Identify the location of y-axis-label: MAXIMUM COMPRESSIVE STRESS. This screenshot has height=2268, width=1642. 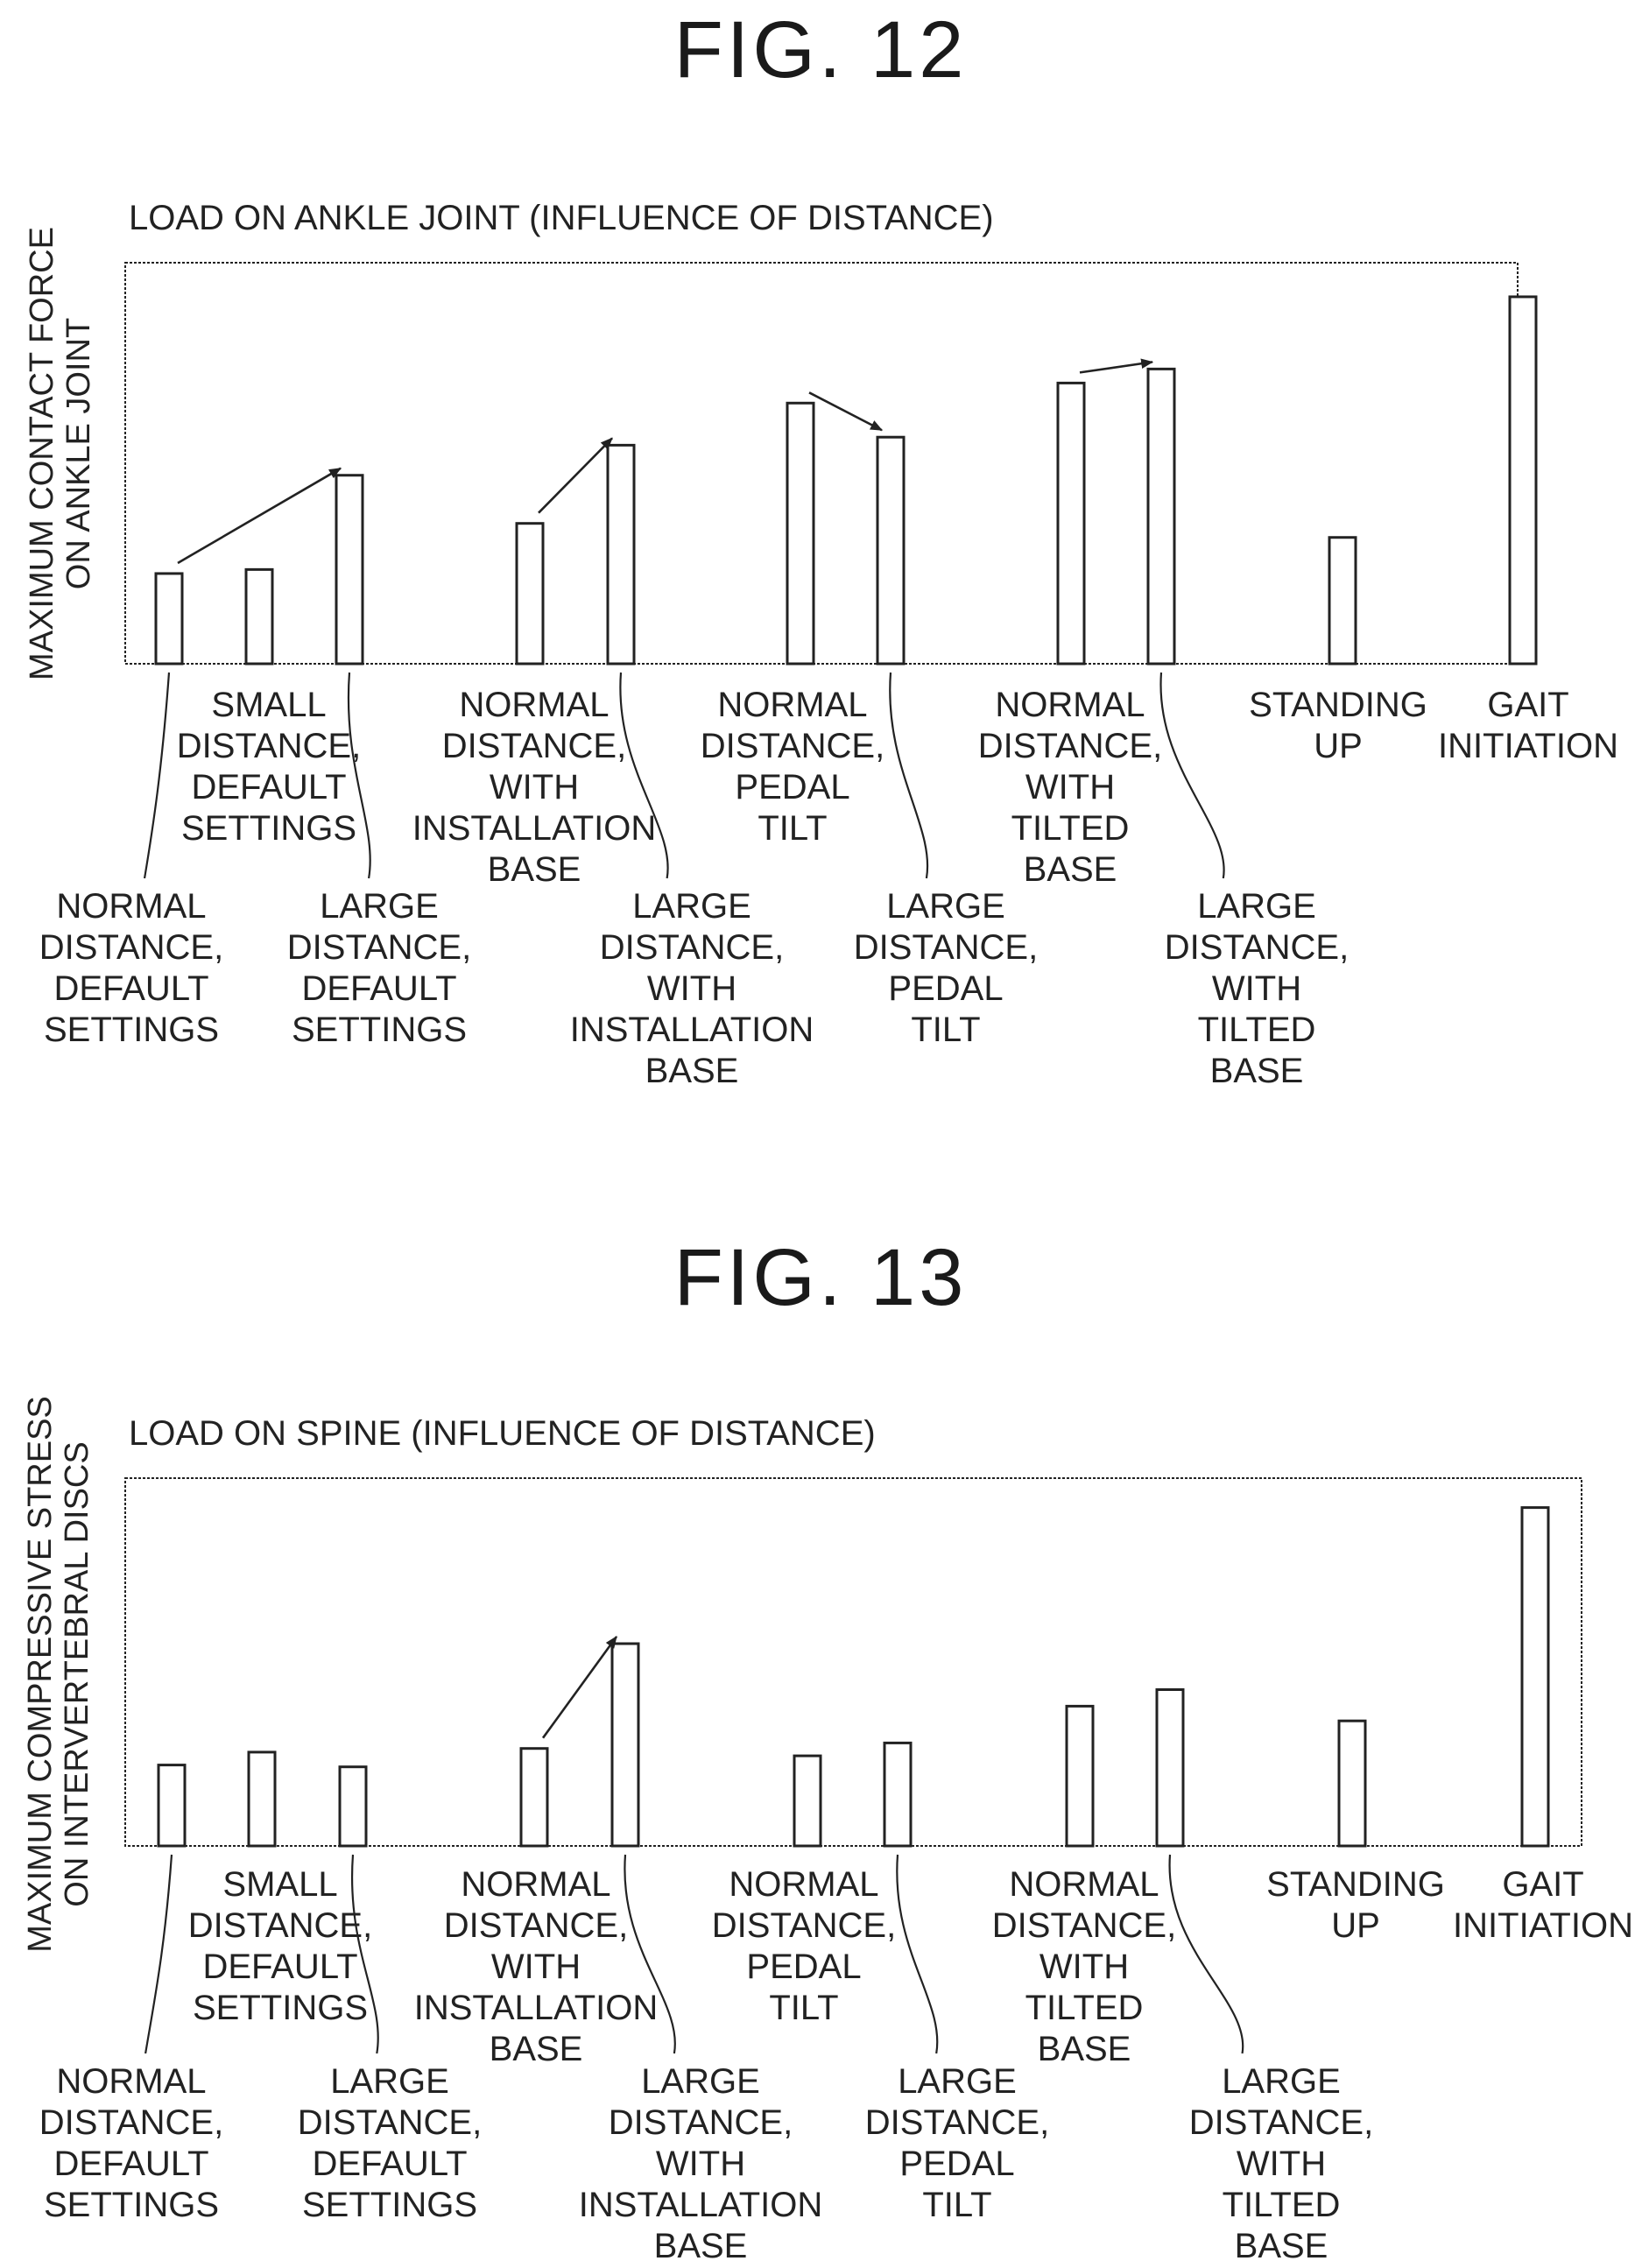
(40, 1674).